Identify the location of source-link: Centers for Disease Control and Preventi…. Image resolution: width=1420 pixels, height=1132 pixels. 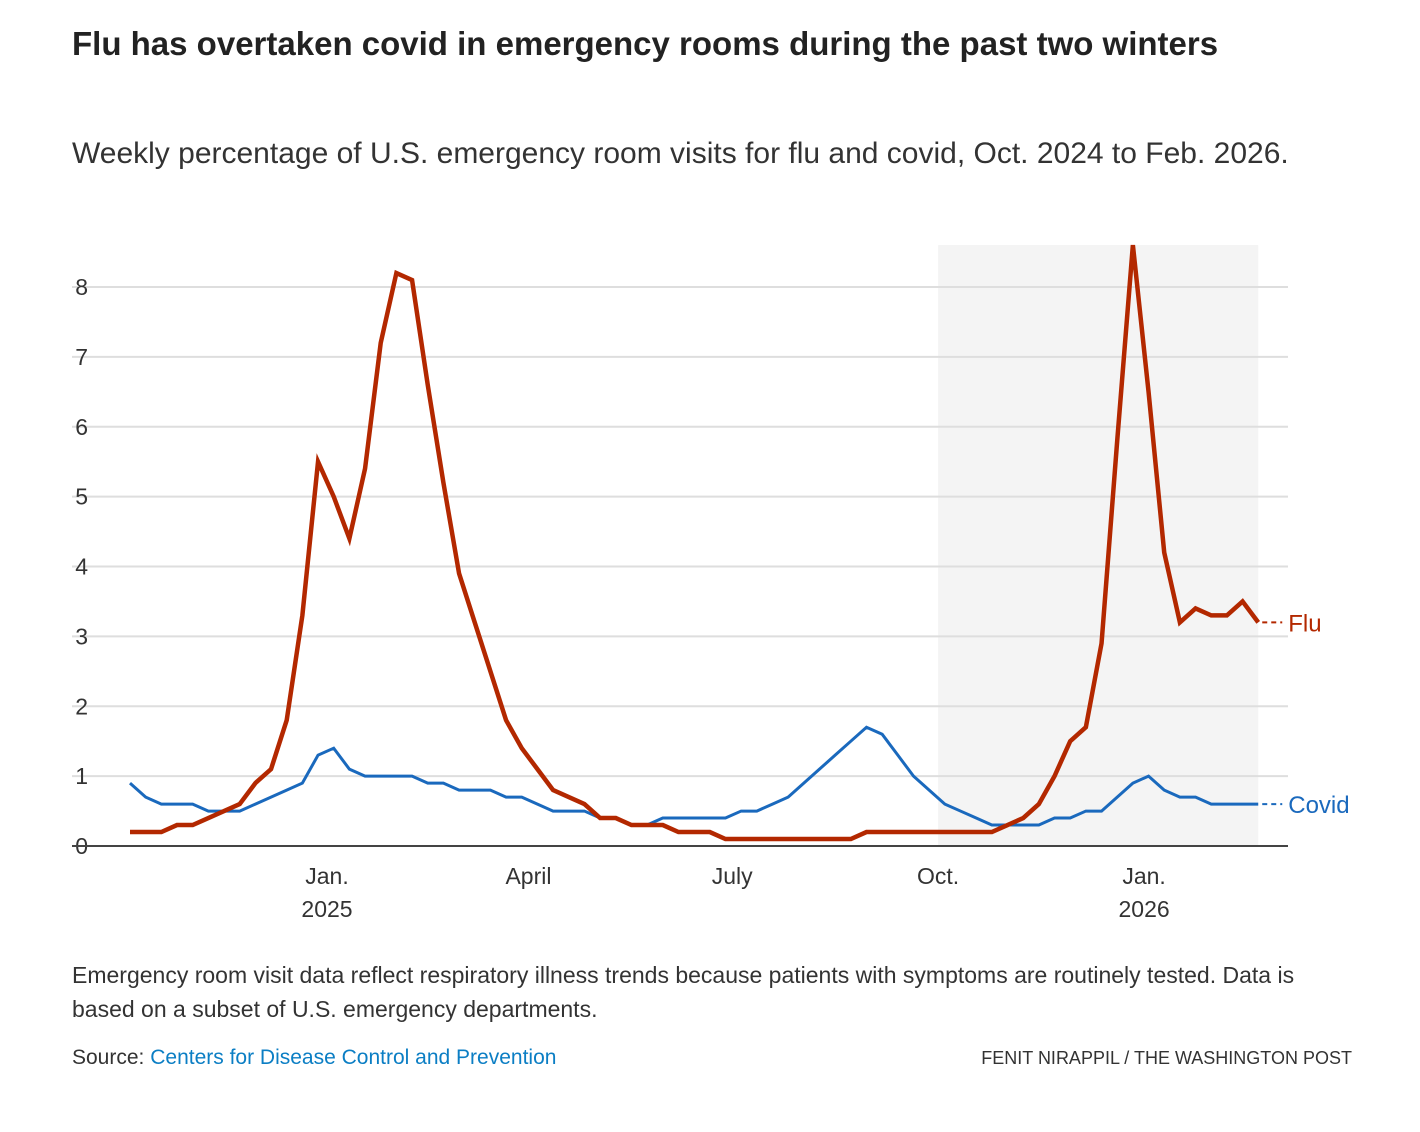
(353, 1057).